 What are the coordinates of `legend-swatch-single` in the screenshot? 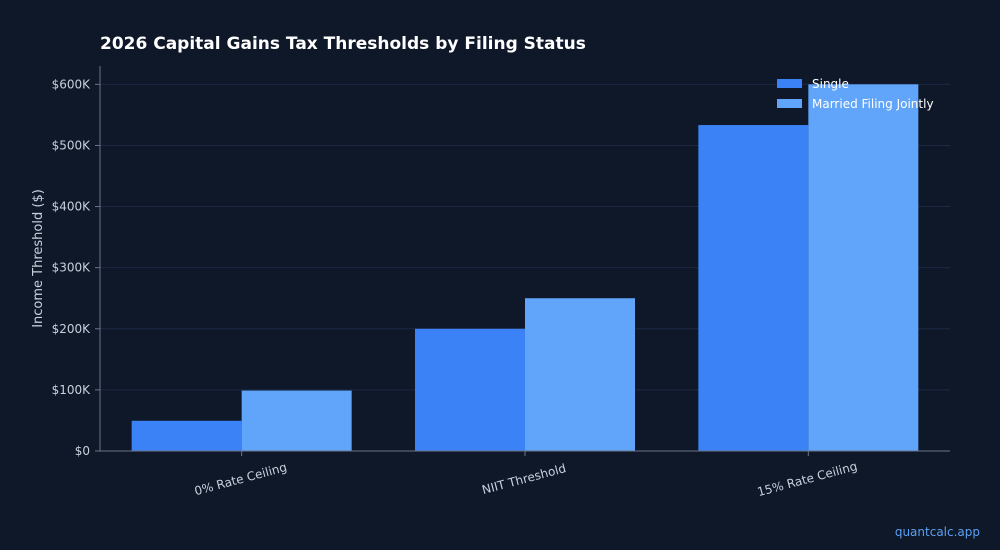 It's located at (789, 83).